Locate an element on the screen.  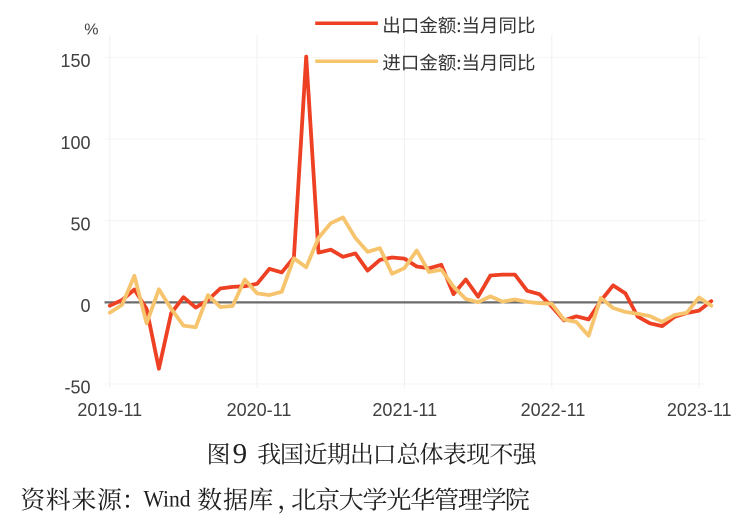
svg-text: 2020-11 is located at coordinates (259, 410).